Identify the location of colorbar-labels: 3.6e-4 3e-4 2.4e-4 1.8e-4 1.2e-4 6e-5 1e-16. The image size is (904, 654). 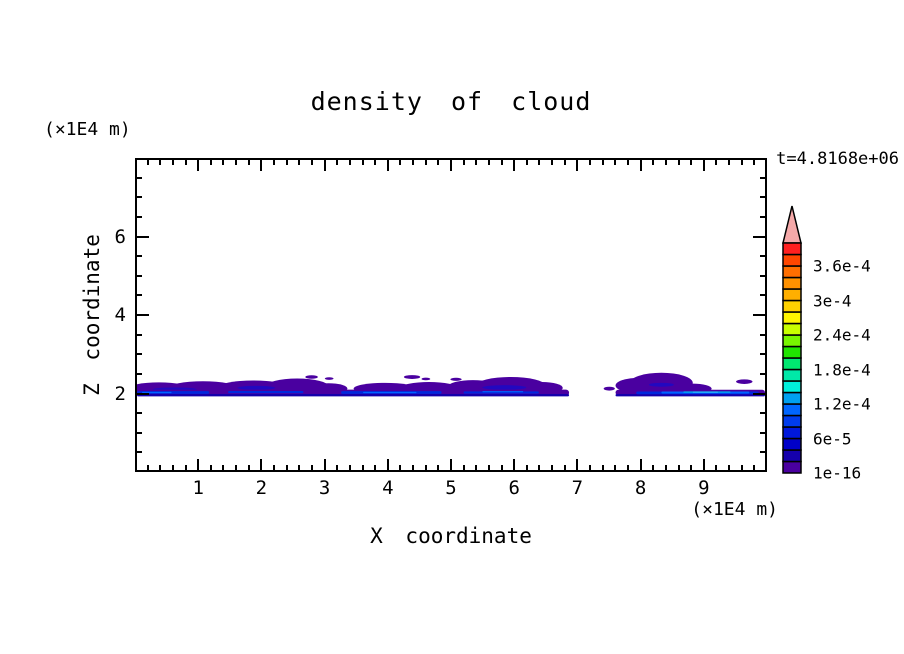
(858, 327).